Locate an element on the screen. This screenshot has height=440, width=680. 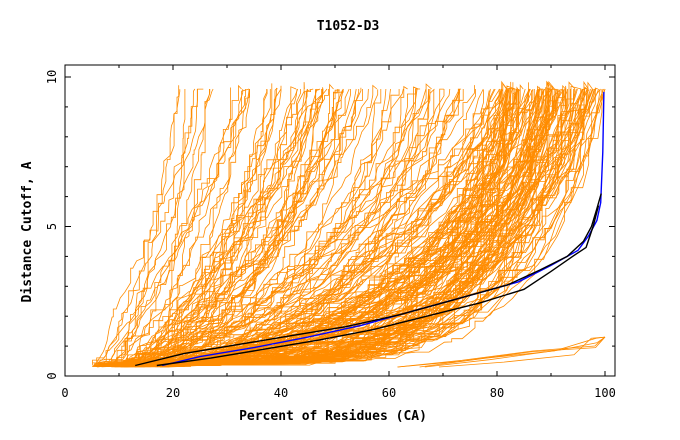
x-tick-label: 80 is located at coordinates (497, 393).